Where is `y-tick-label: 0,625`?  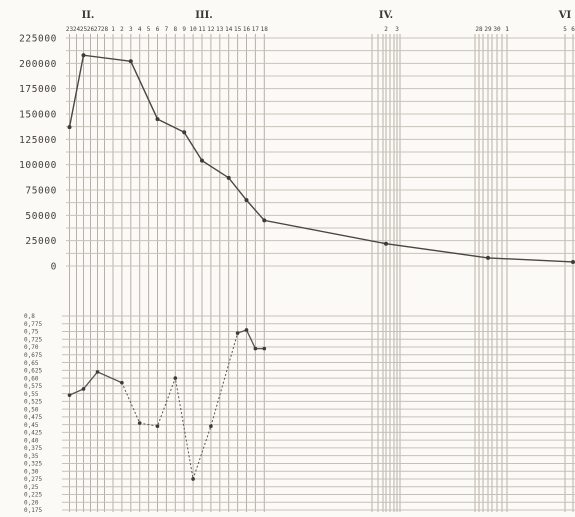 y-tick-label: 0,625 is located at coordinates (33, 371).